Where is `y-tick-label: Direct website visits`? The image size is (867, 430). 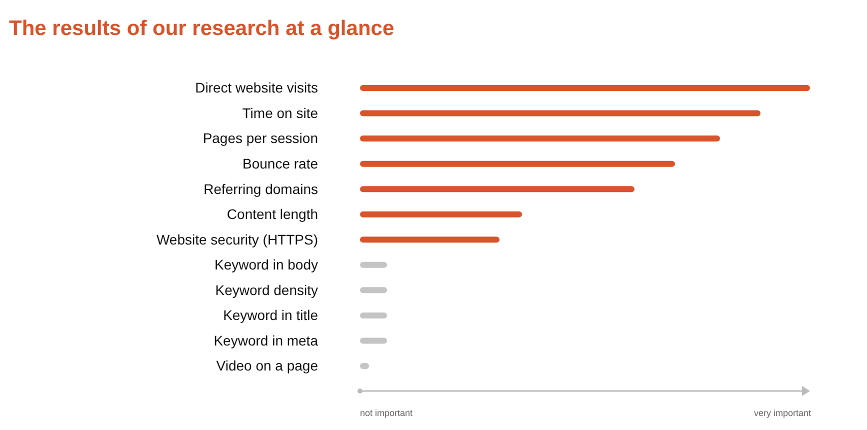
y-tick-label: Direct website visits is located at coordinates (256, 88).